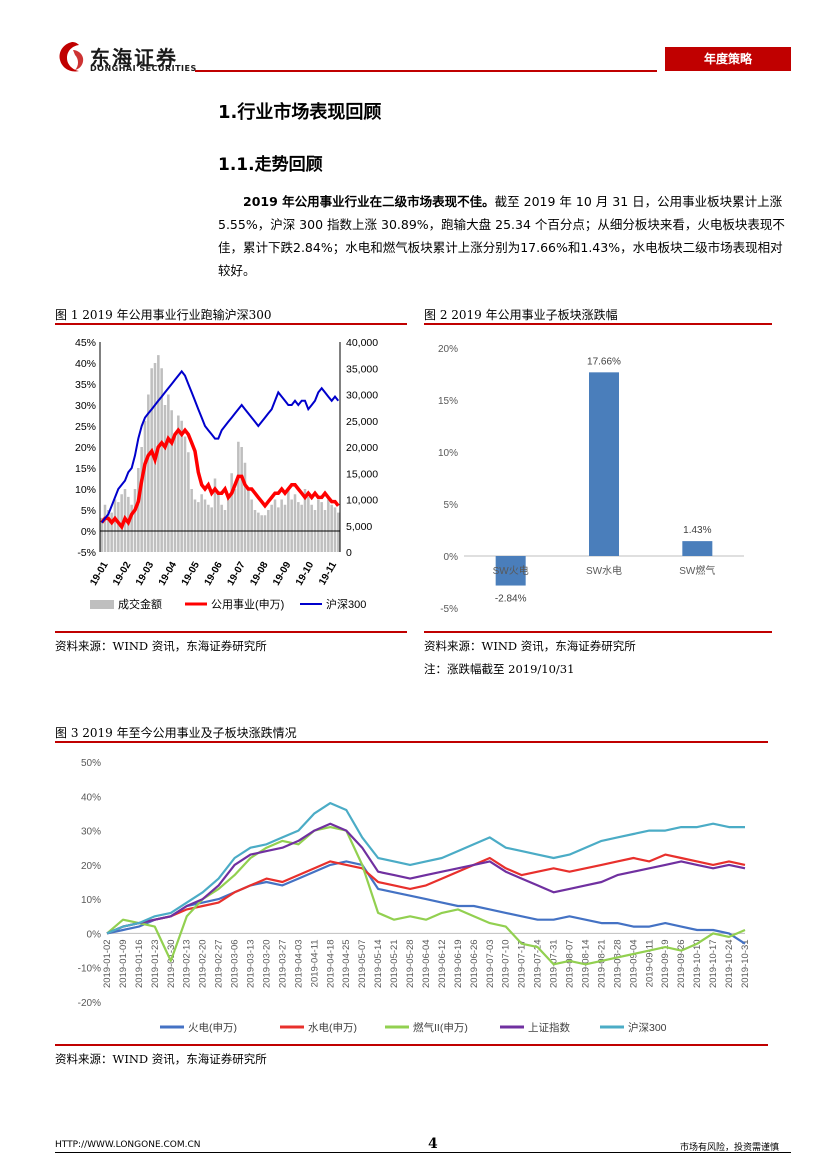  I want to click on y-left-tick: 45%, so click(85, 343).